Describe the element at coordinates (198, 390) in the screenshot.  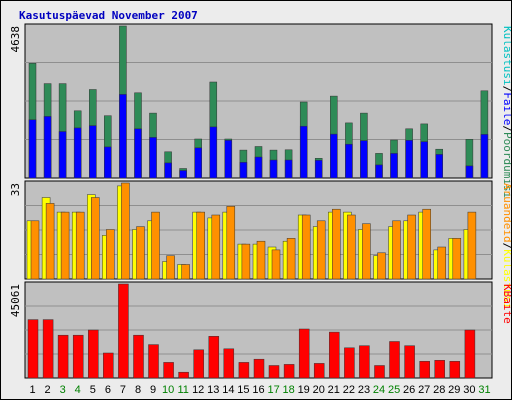
I see `day-label-12: 12` at that location.